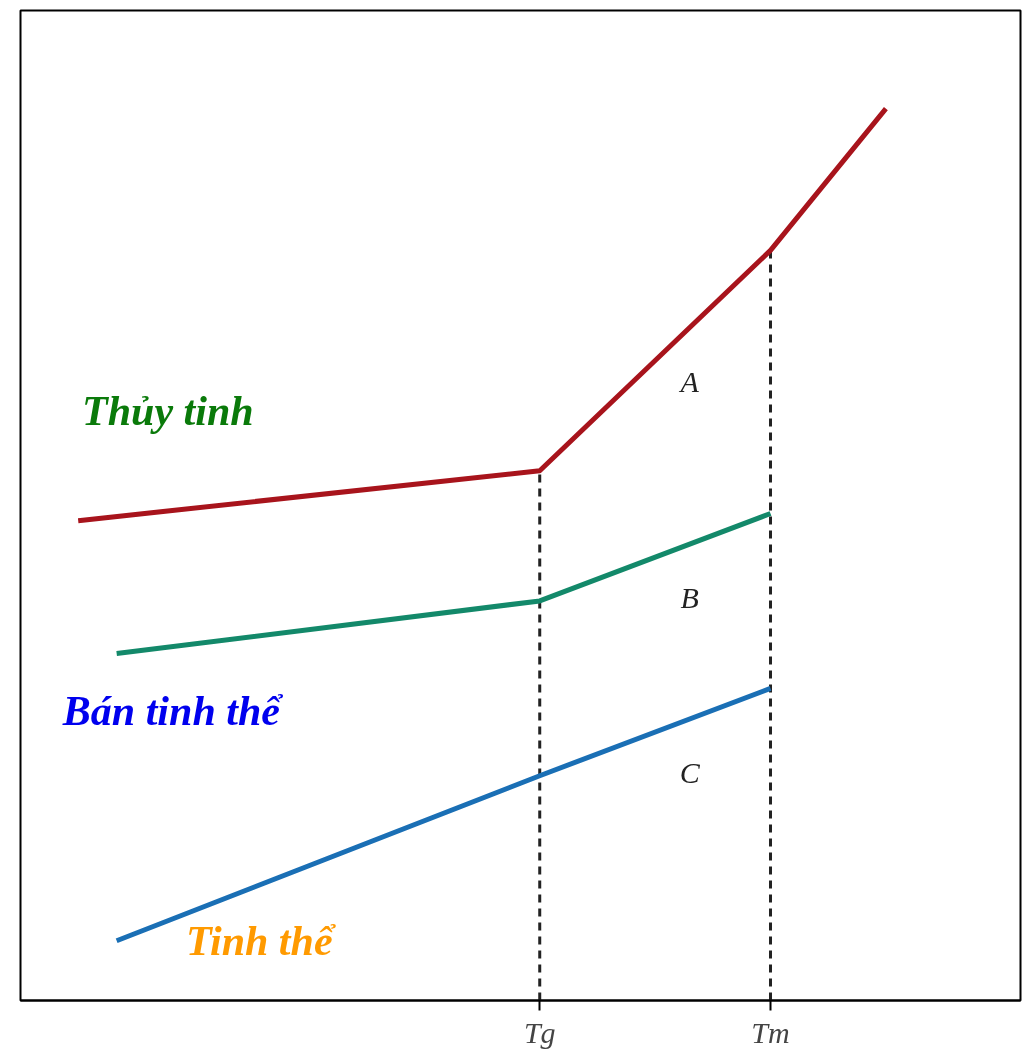 The image size is (1028, 1059). Describe the element at coordinates (172, 710) in the screenshot. I see `annotation: Bán tinh thể` at that location.